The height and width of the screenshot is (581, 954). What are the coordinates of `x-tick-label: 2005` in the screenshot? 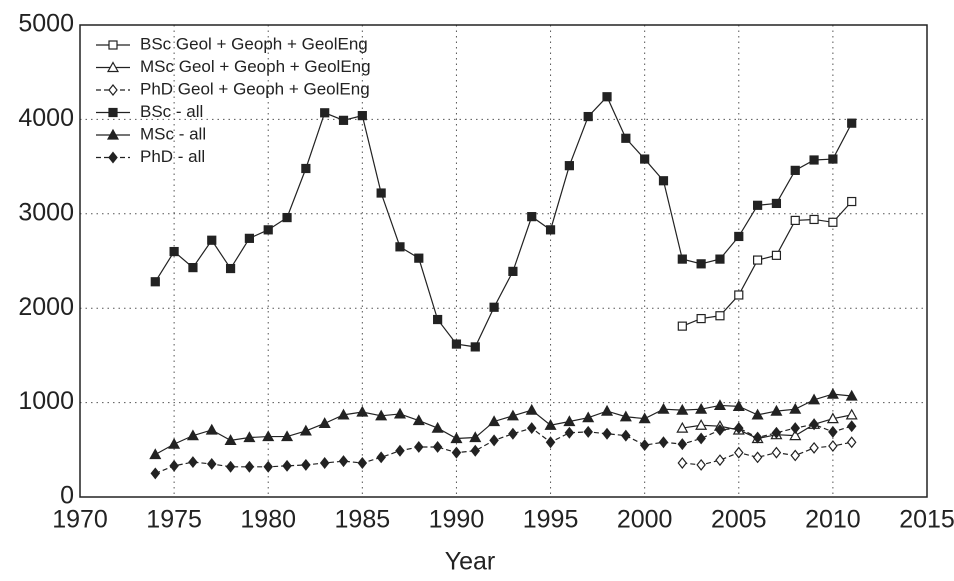 It's located at (739, 520).